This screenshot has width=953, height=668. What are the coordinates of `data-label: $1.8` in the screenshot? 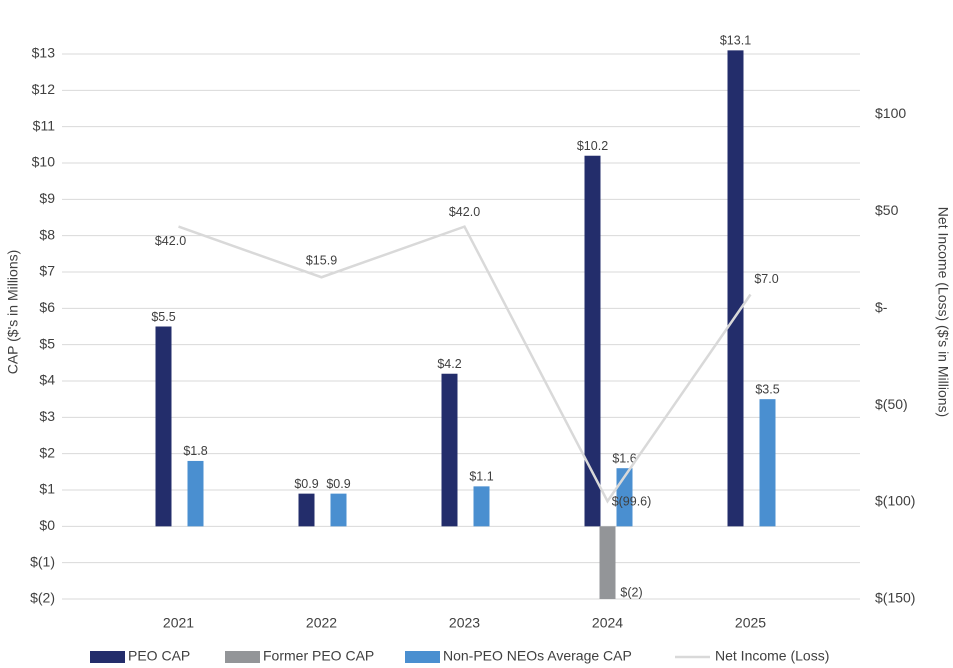 It's located at (195, 451).